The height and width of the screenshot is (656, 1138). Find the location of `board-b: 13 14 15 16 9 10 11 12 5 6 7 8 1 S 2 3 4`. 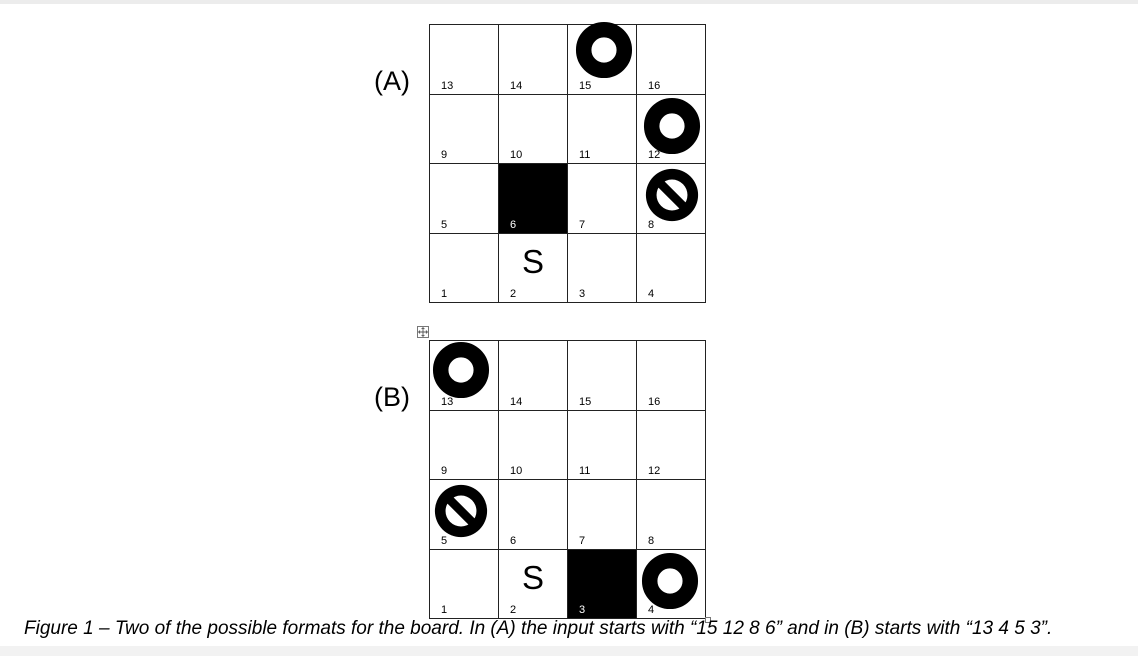

board-b: 13 14 15 16 9 10 11 12 5 6 7 8 1 S 2 3 4 is located at coordinates (567, 479).